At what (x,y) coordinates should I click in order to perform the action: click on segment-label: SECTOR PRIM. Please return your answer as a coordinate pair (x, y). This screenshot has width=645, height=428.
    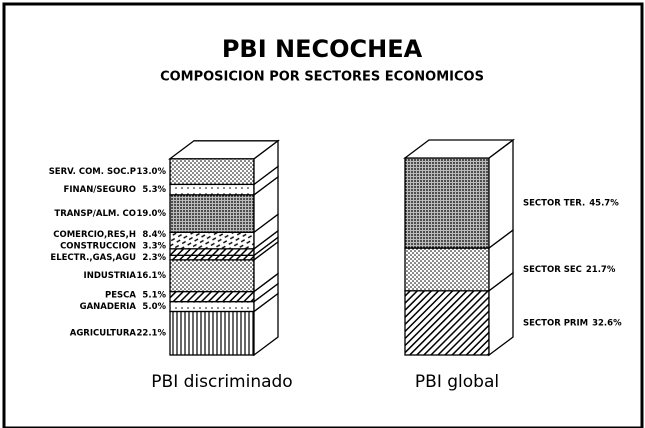
    Looking at the image, I should click on (555, 323).